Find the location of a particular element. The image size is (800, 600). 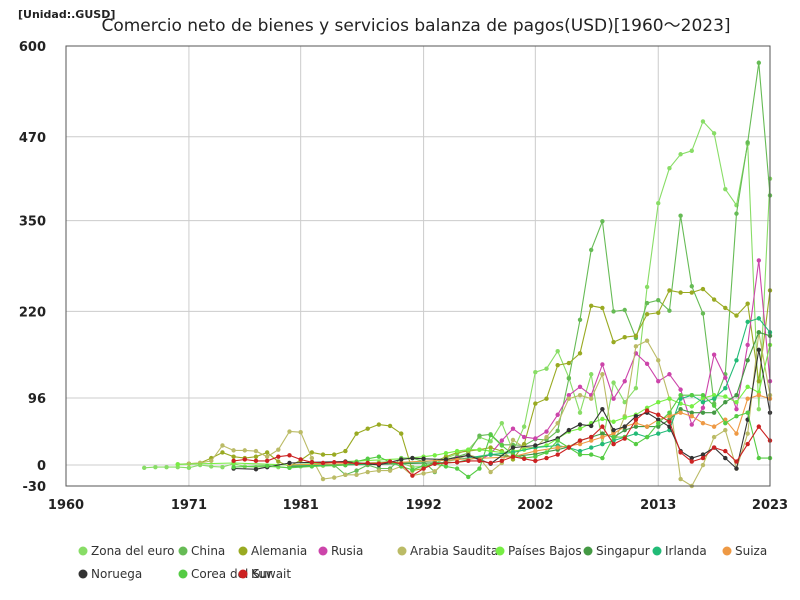

legend-item: Suiza is located at coordinates (744, 551).